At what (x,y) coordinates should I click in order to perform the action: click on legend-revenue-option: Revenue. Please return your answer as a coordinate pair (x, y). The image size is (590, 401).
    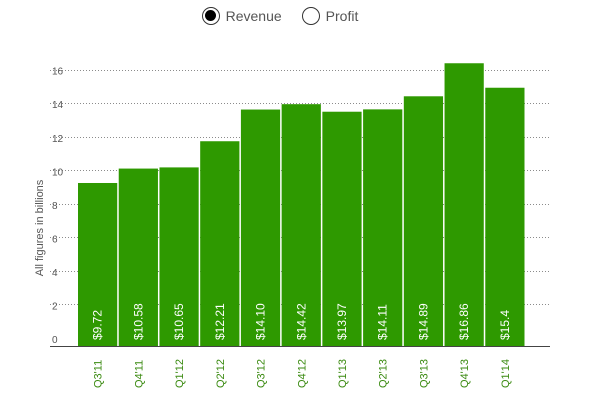
    Looking at the image, I should click on (241, 16).